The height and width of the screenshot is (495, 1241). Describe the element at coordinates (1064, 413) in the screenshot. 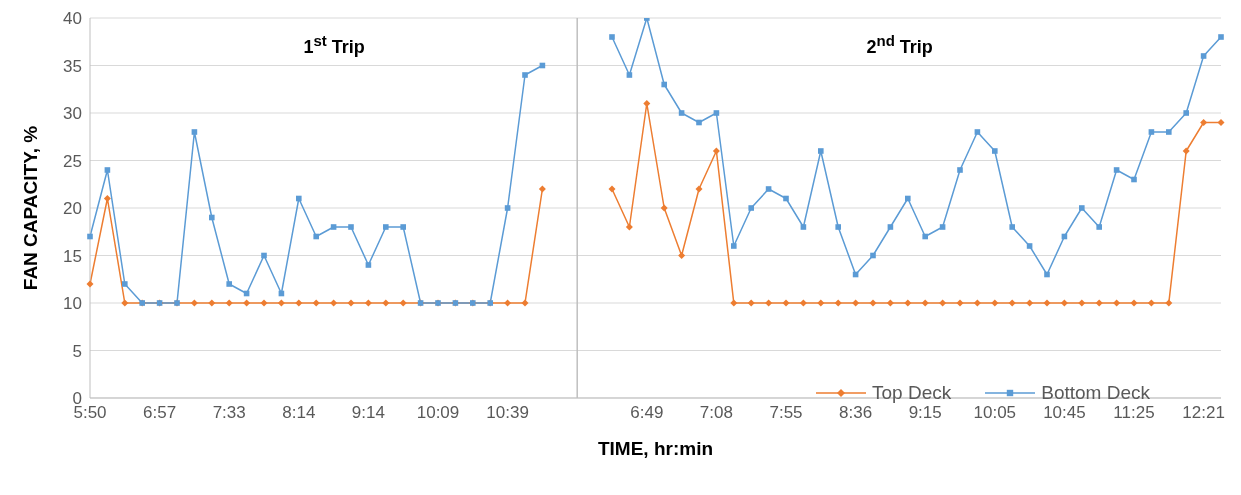

I see `x-tick-label: 10:45` at that location.